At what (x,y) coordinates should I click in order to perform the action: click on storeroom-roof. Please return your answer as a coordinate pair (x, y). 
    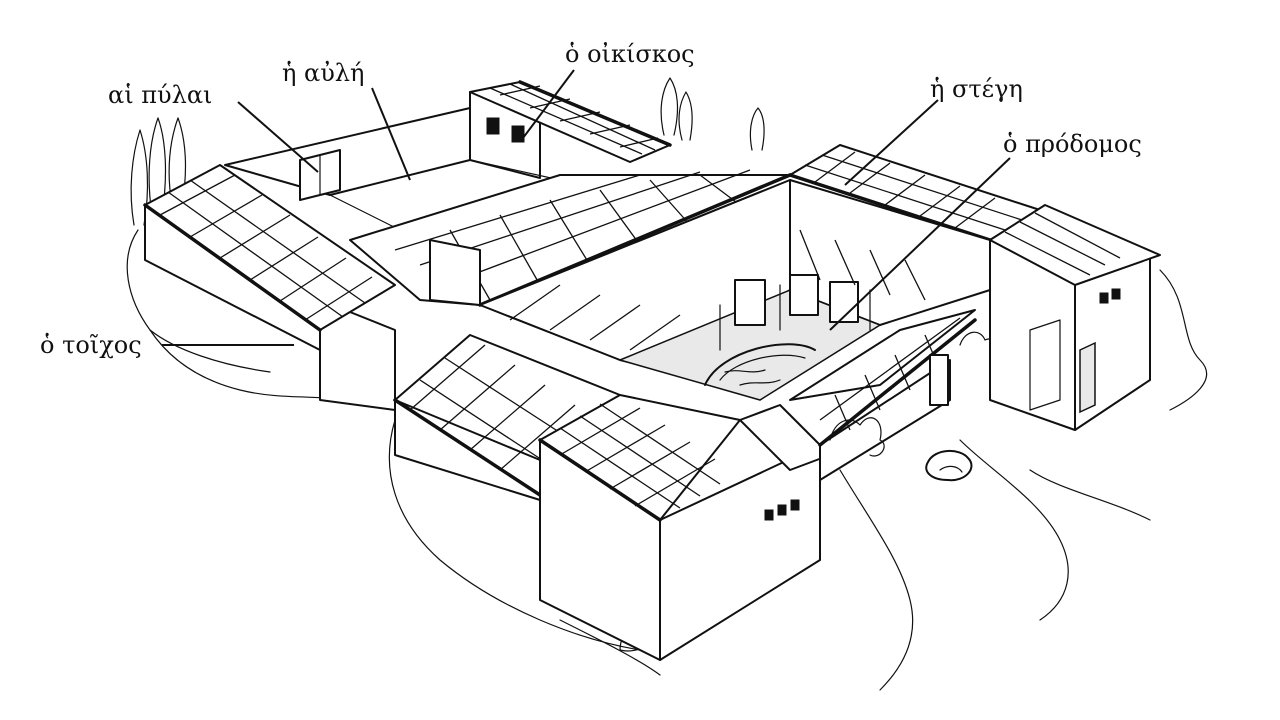
    Looking at the image, I should click on (570, 121).